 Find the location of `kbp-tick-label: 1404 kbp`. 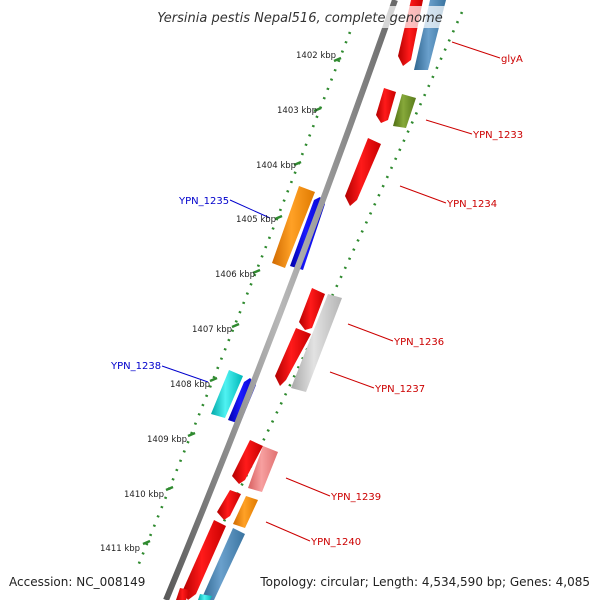

kbp-tick-label: 1404 kbp is located at coordinates (276, 166).